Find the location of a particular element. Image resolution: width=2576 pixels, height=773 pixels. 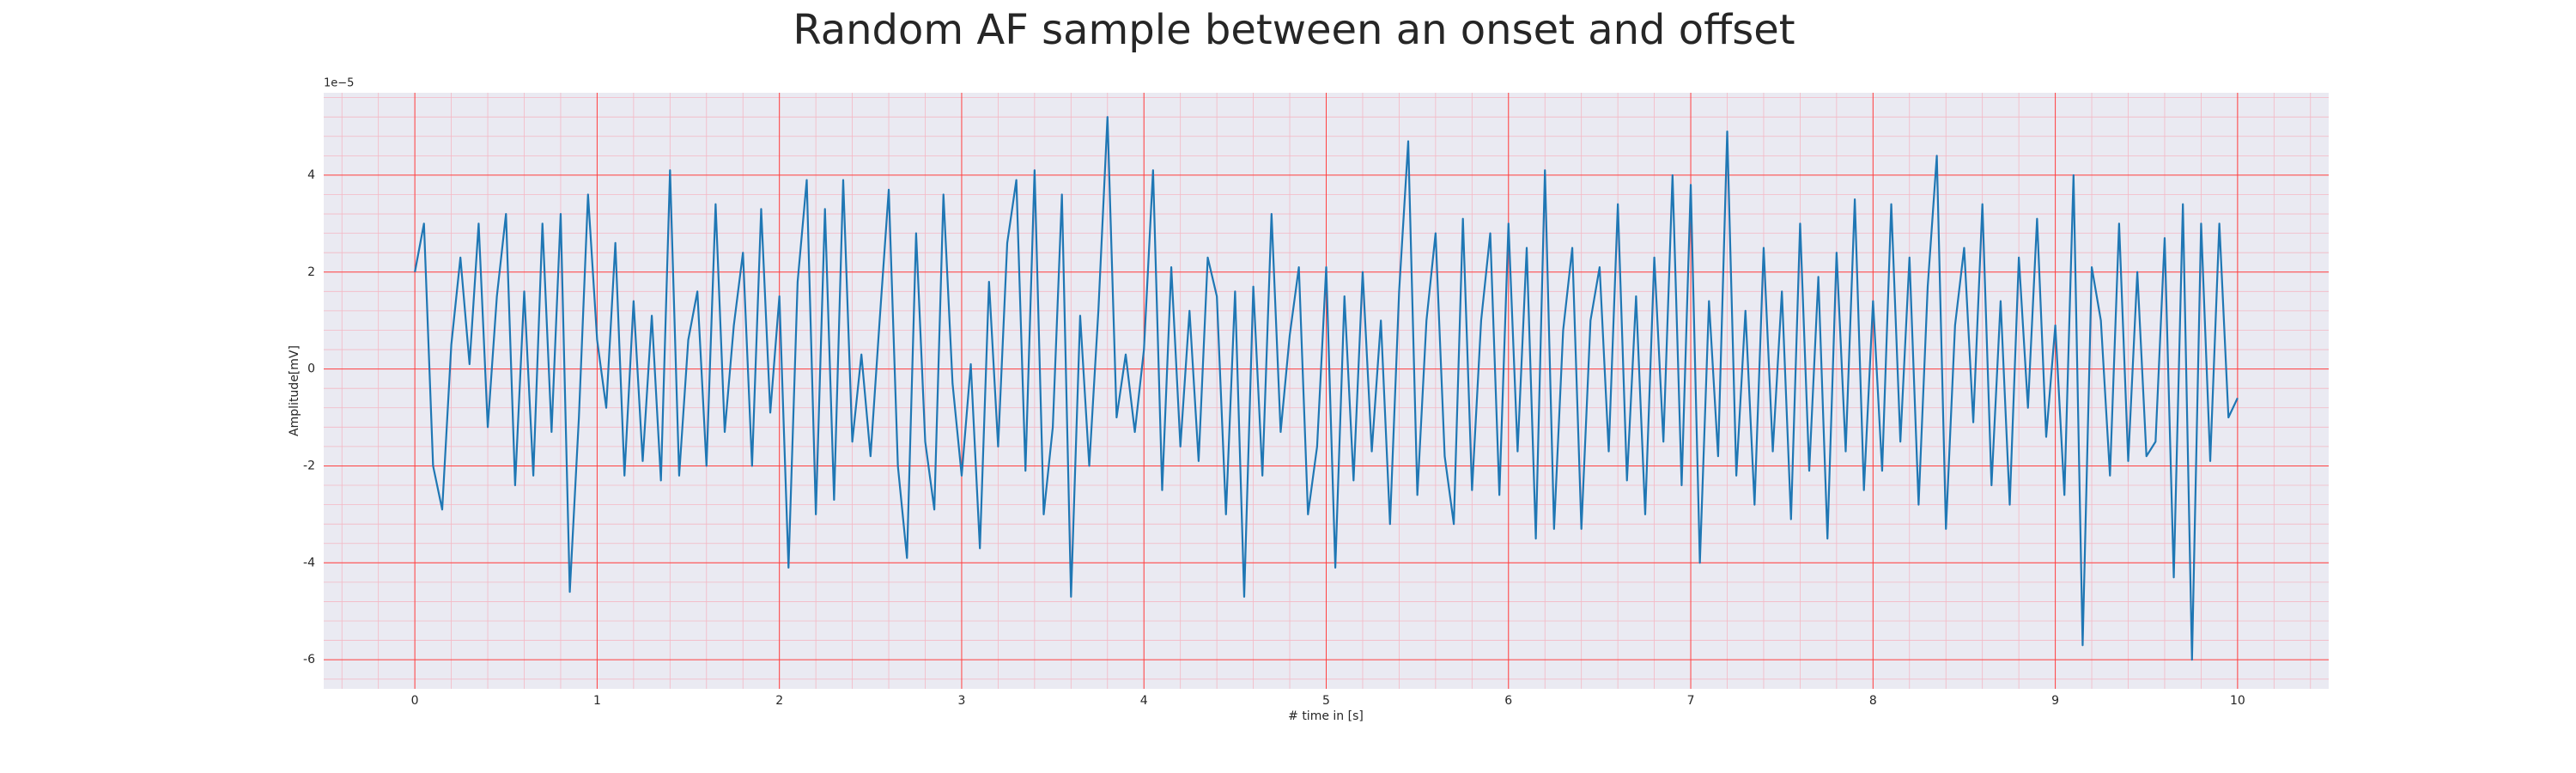

x-tick-label: 8 is located at coordinates (1873, 701).